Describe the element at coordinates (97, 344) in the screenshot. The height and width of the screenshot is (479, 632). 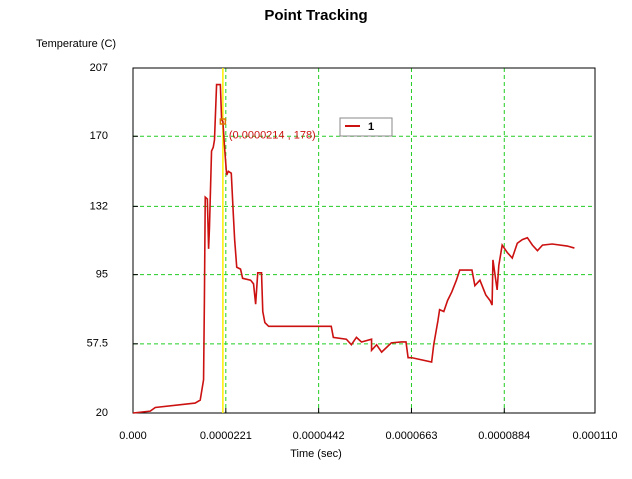
I see `y-tick-label: 57.5` at that location.